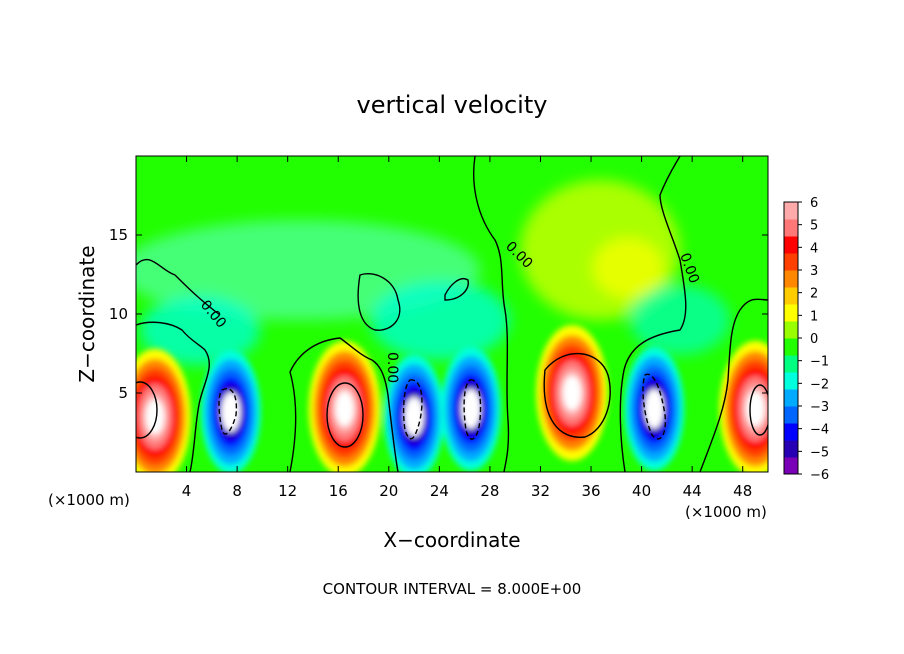 The image size is (904, 654). What do you see at coordinates (451, 540) in the screenshot?
I see `x-axis-label: X−coordinate` at bounding box center [451, 540].